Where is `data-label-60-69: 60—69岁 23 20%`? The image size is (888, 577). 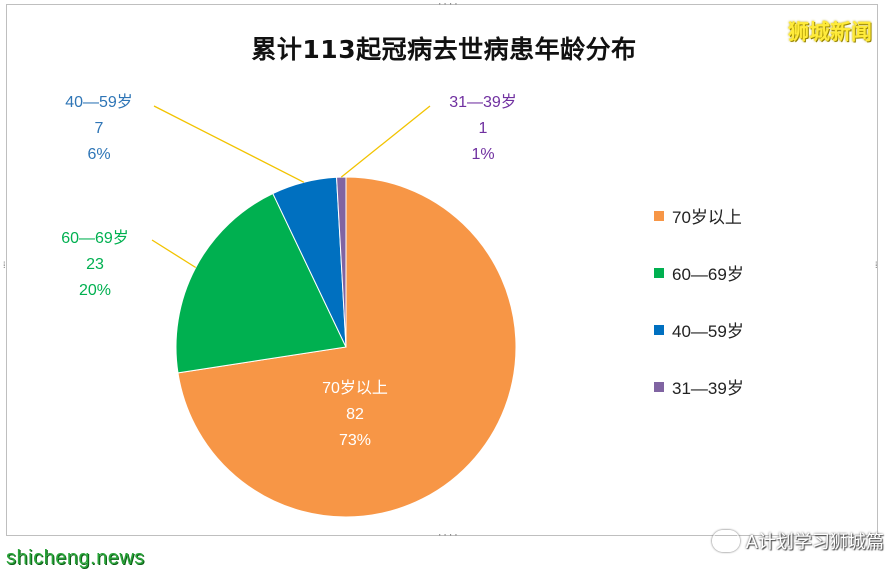
data-label-60-69: 60—69岁 23 20% is located at coordinates (95, 265).